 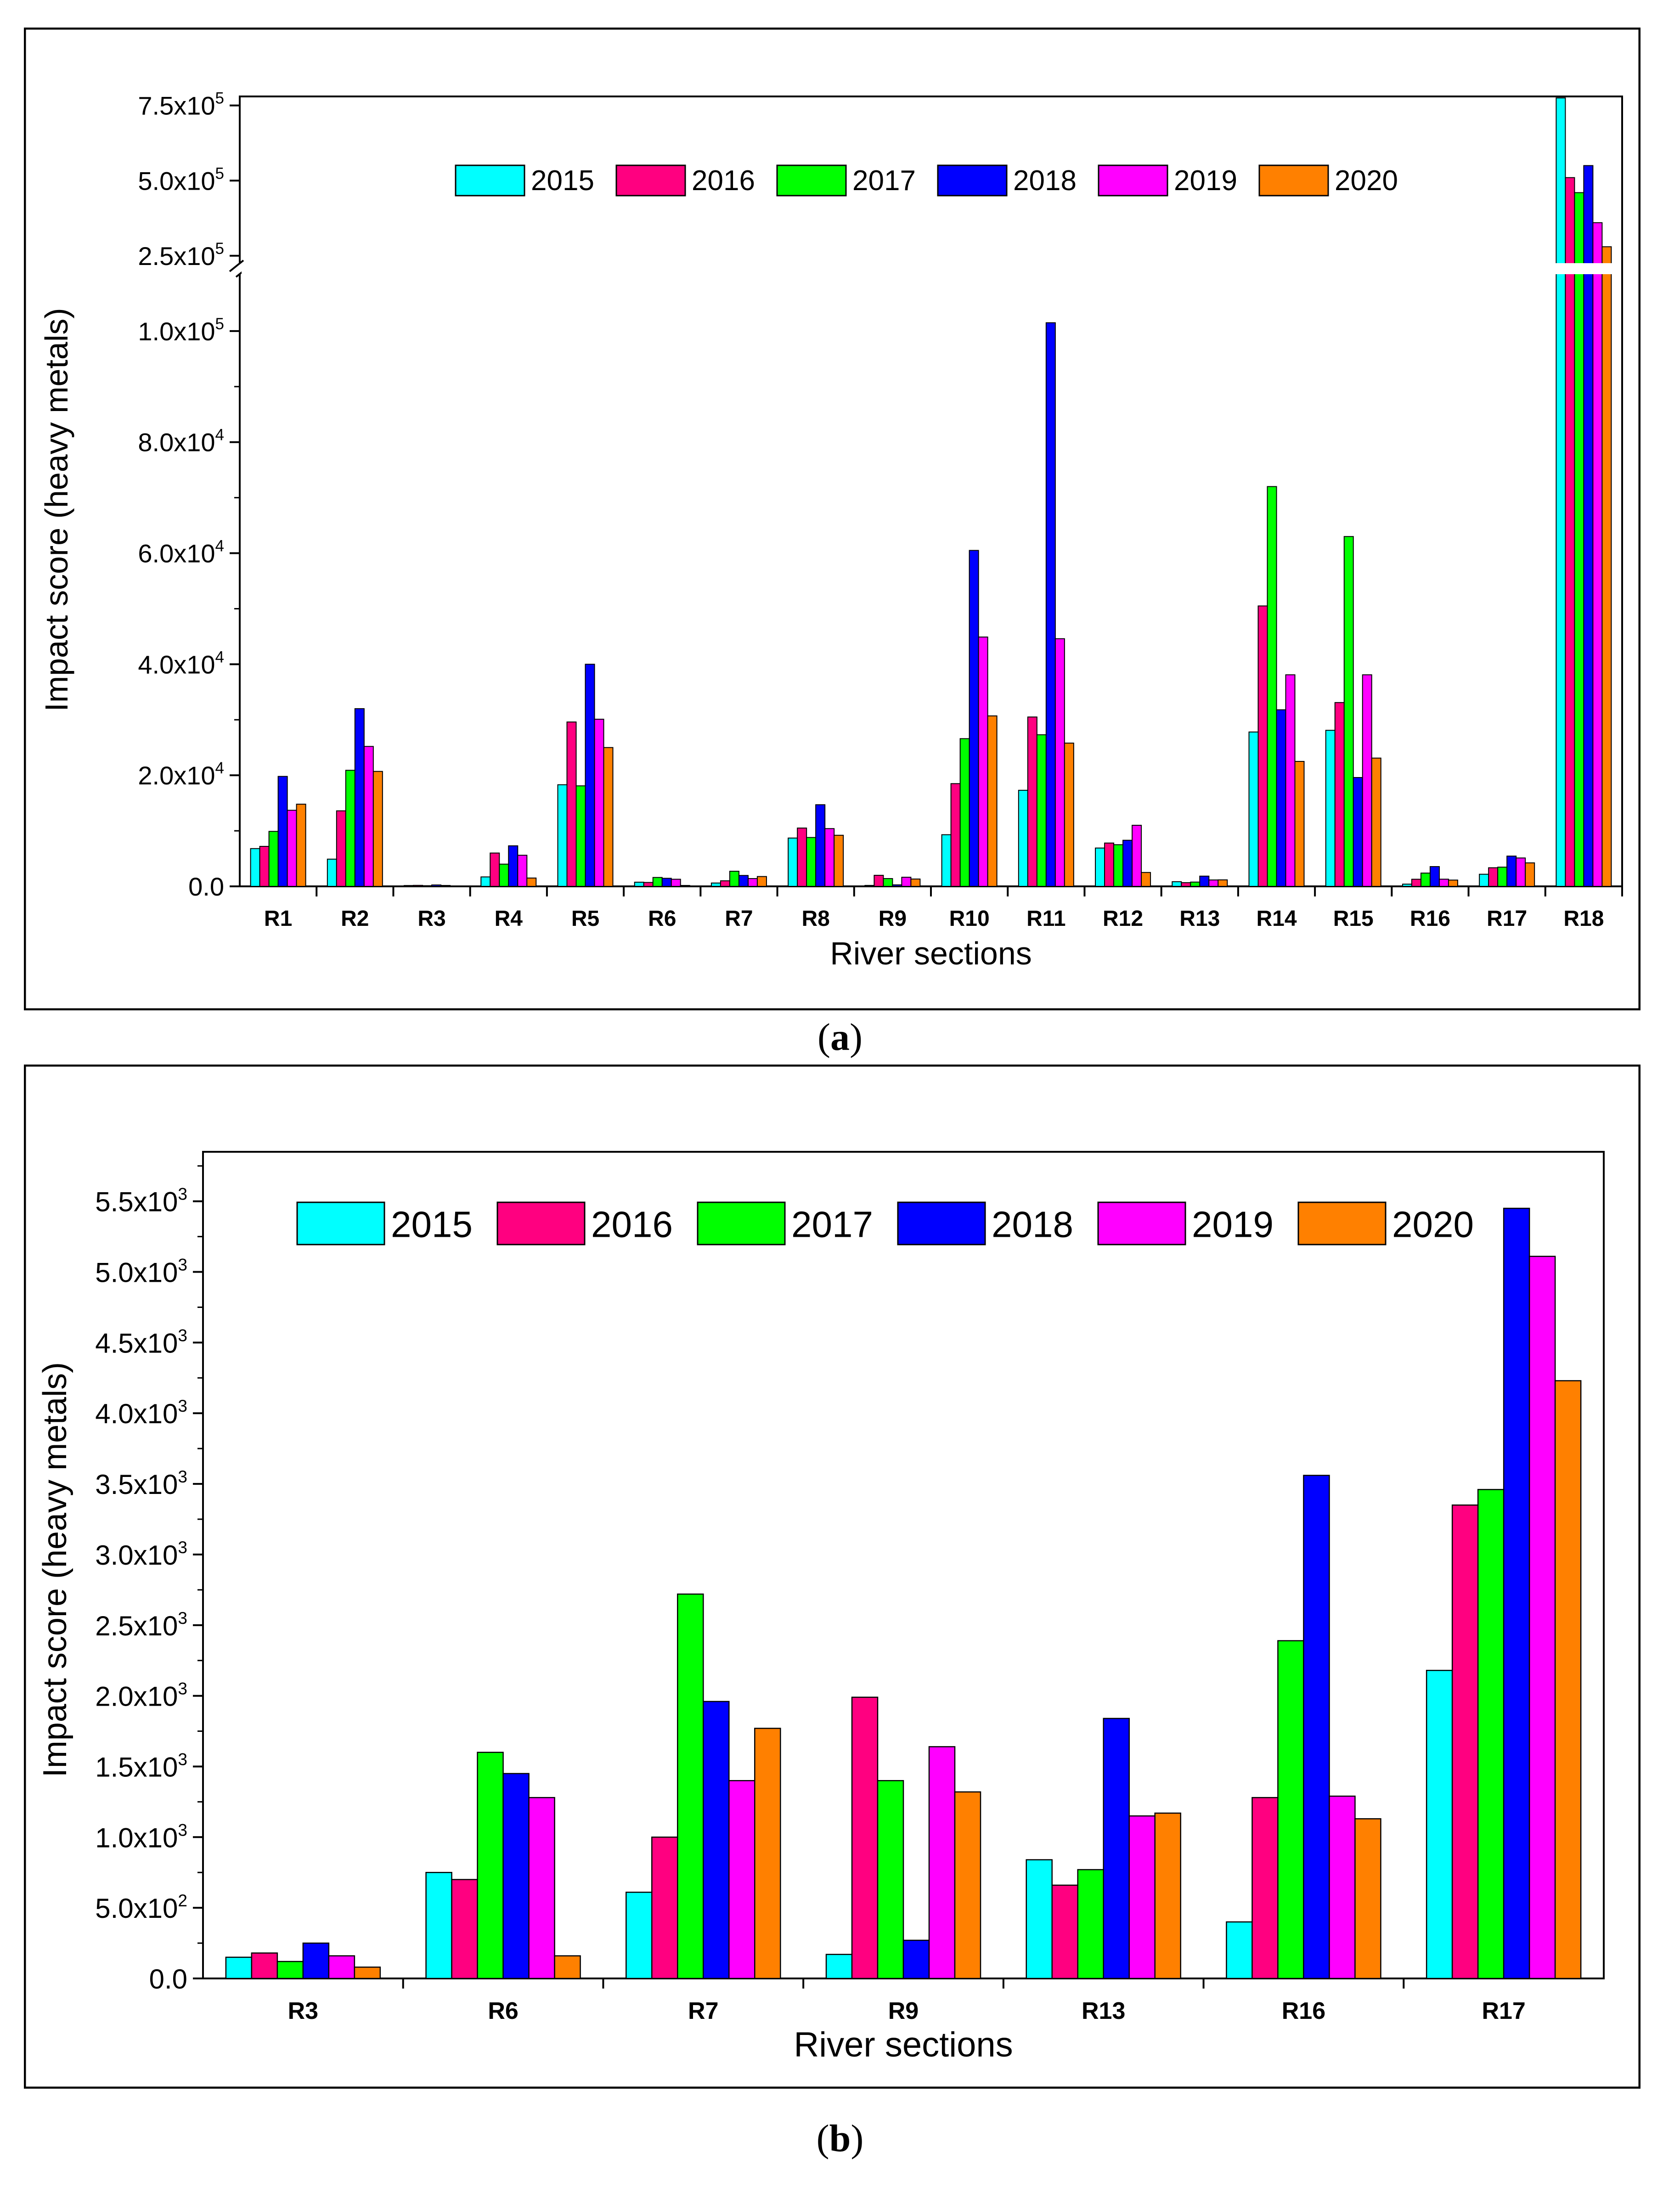 I want to click on bar-b-R9-2017, so click(x=890, y=1879).